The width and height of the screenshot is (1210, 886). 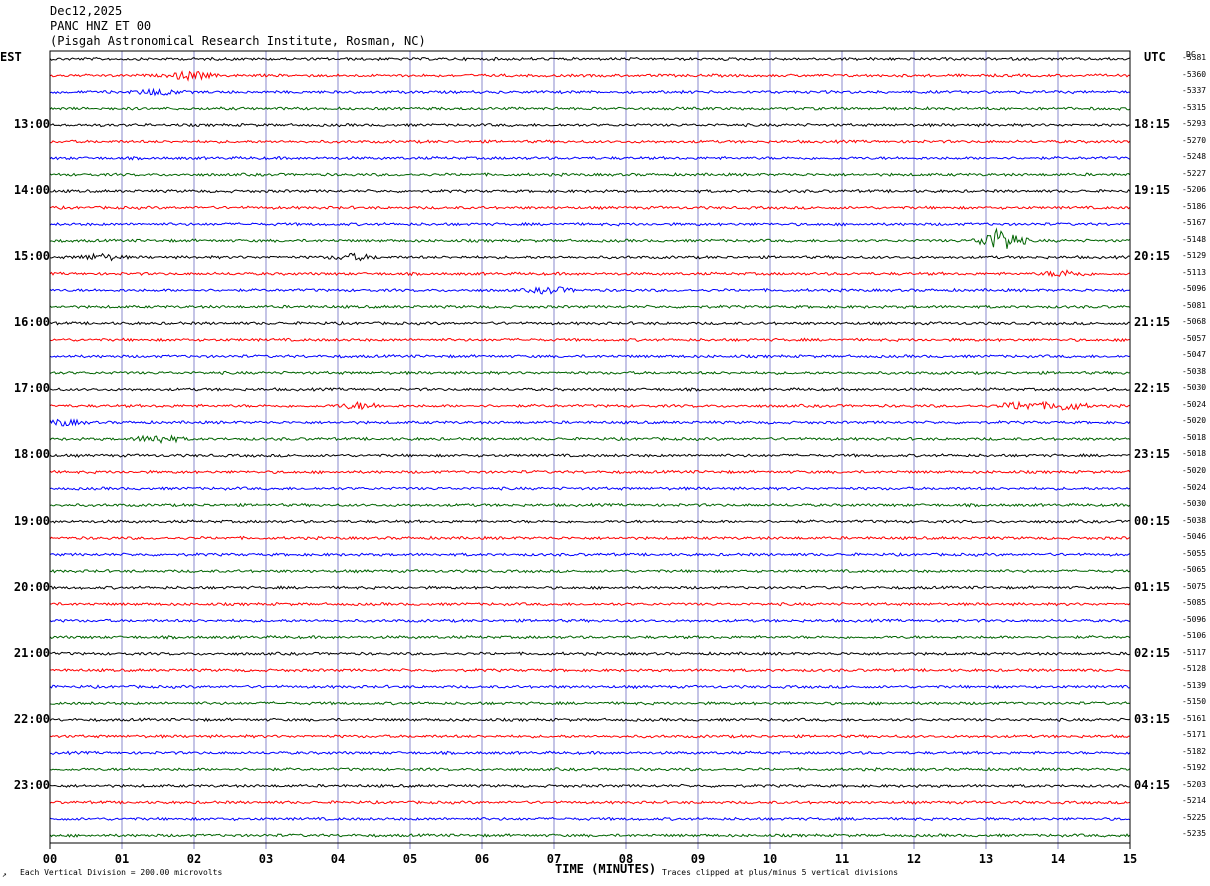 What do you see at coordinates (31, 586) in the screenshot?
I see `est-time-label: 20:00` at bounding box center [31, 586].